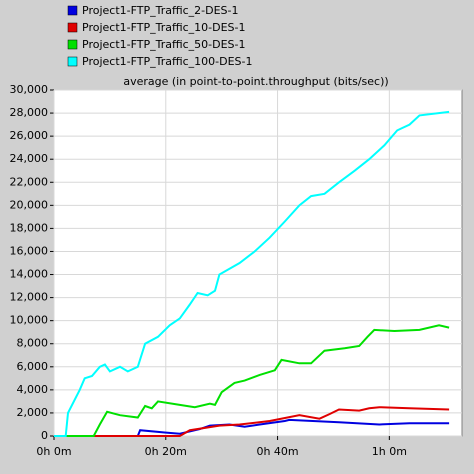 This screenshot has height=474, width=474. I want to click on x-tick-label: 1h 0m, so click(389, 451).